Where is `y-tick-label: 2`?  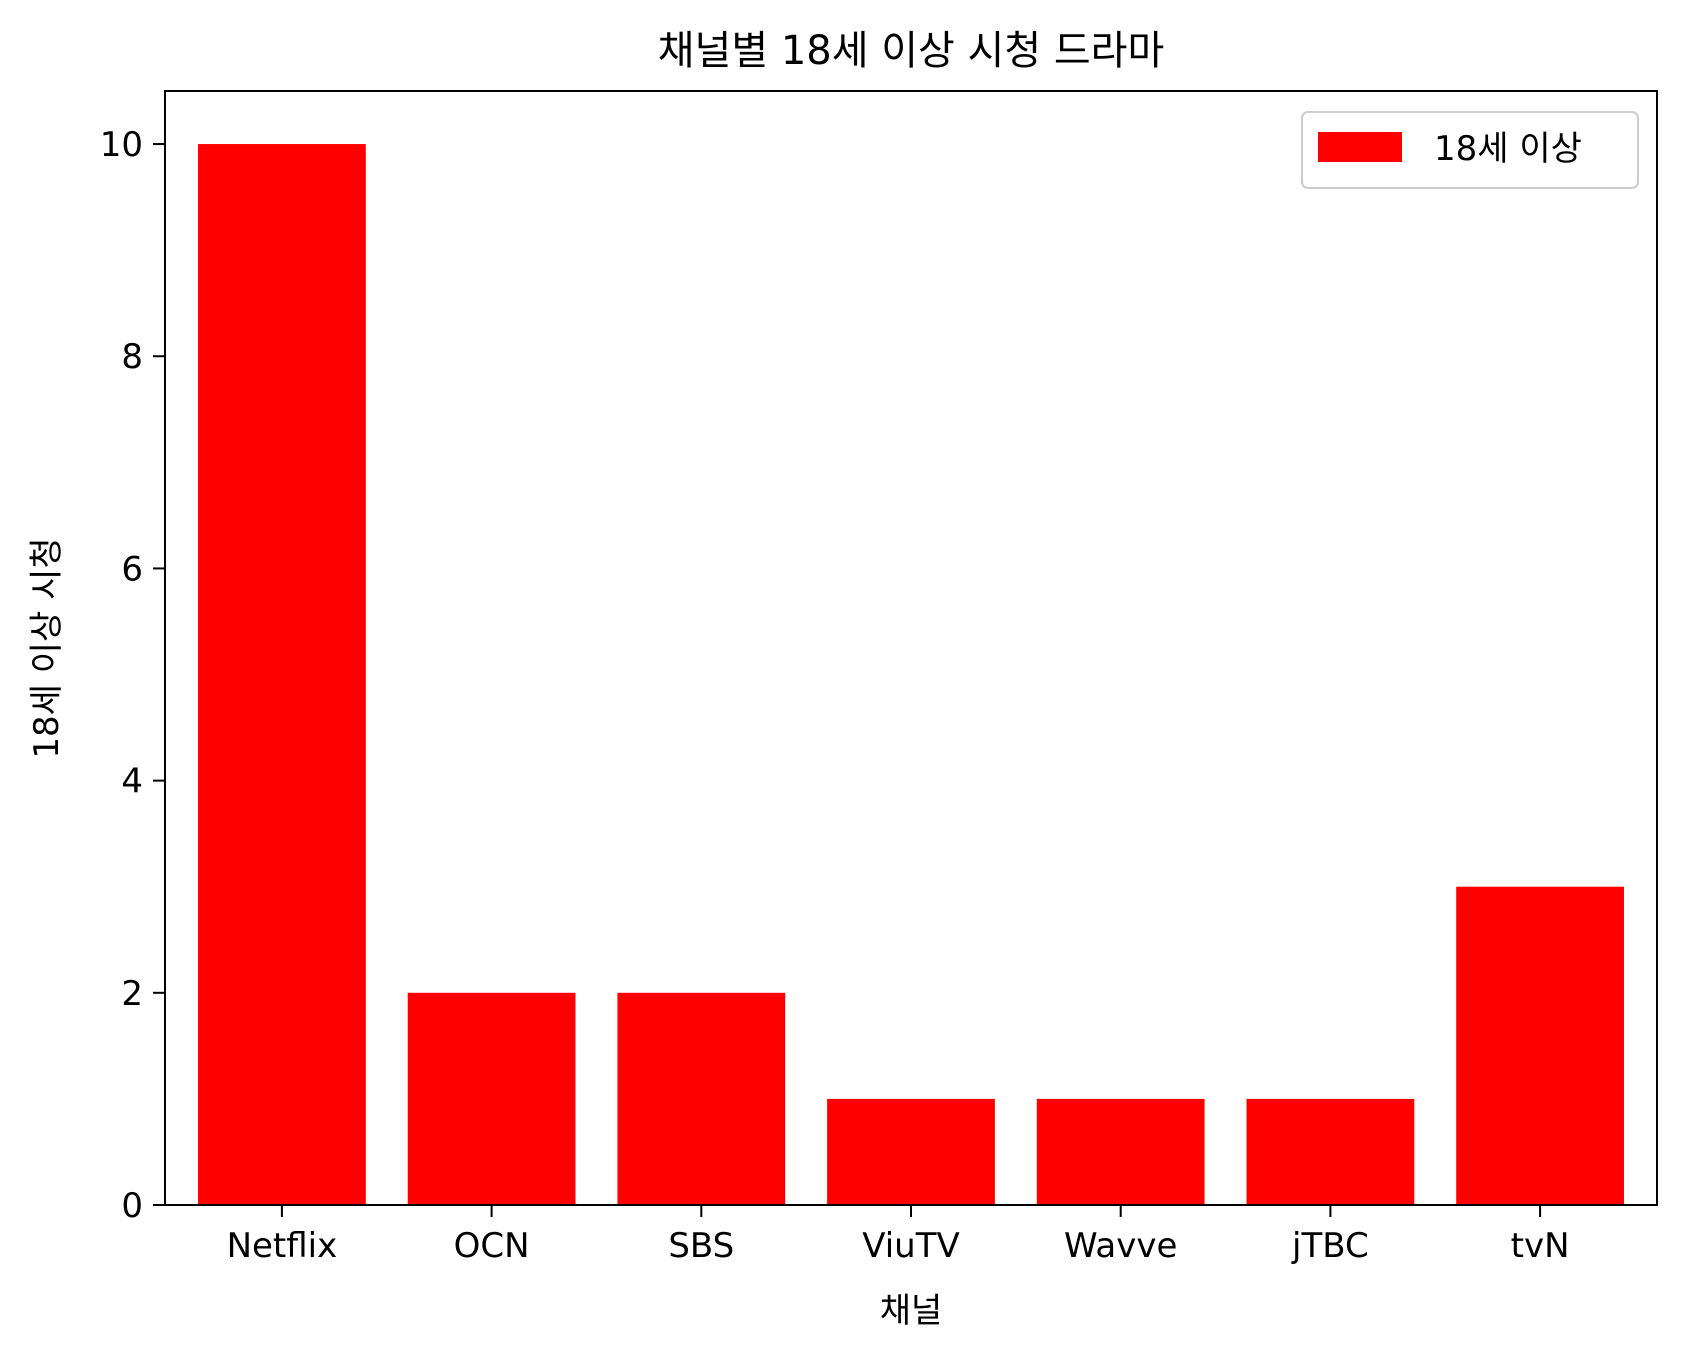 y-tick-label: 2 is located at coordinates (132, 994).